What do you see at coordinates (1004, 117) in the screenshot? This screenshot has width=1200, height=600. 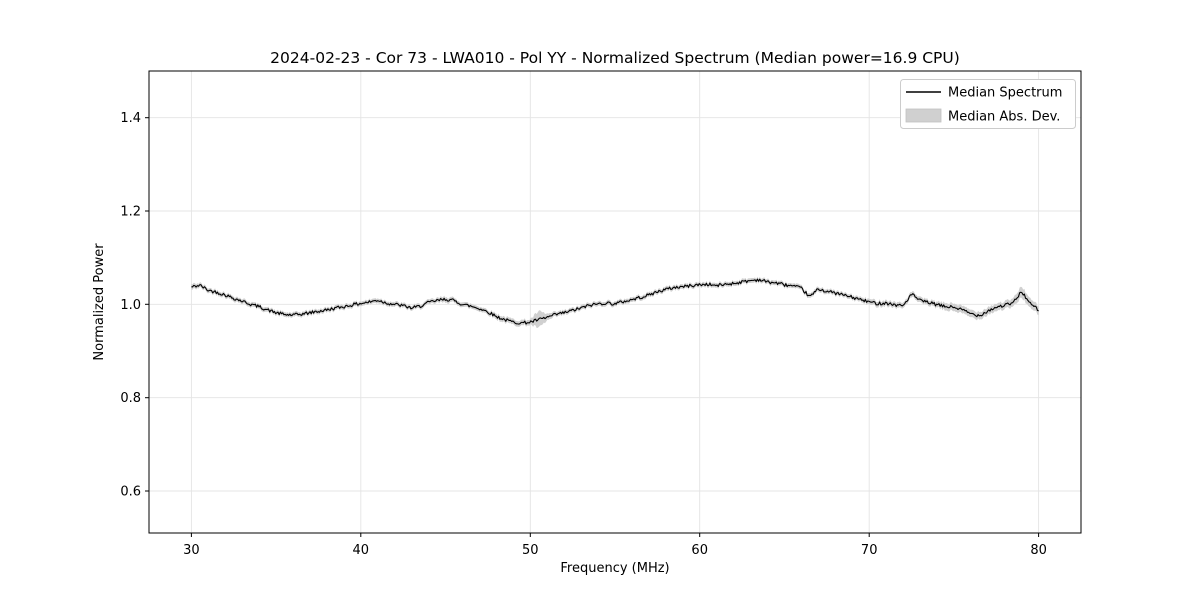 I see `legend-label-median-abs-dev: Median Abs. Dev.` at bounding box center [1004, 117].